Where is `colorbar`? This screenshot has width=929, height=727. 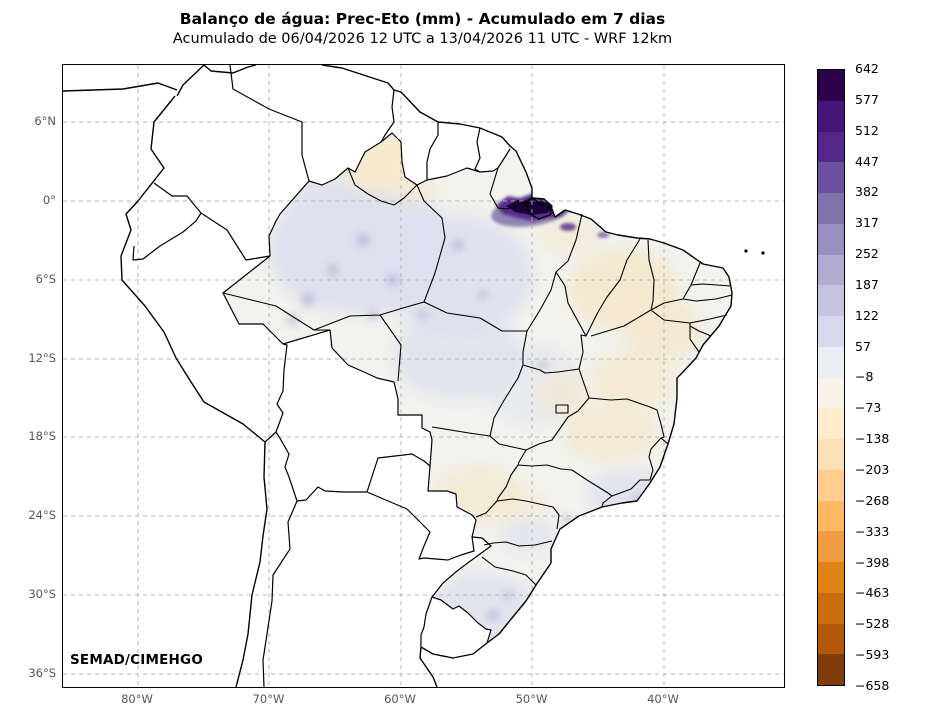 colorbar is located at coordinates (831, 377).